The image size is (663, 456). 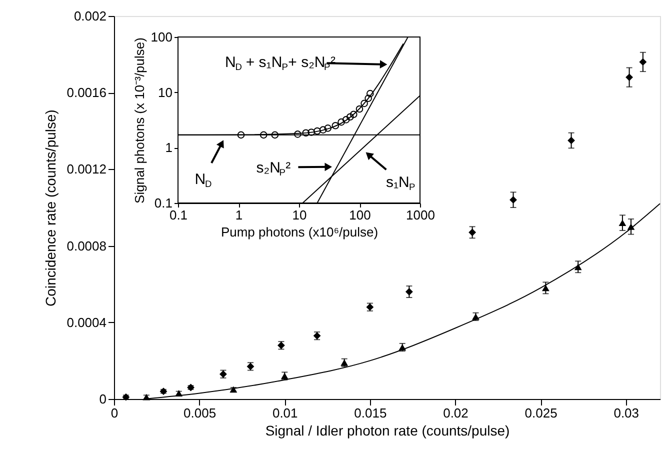 What do you see at coordinates (200, 413) in the screenshot?
I see `x-tick-label: 0.005` at bounding box center [200, 413].